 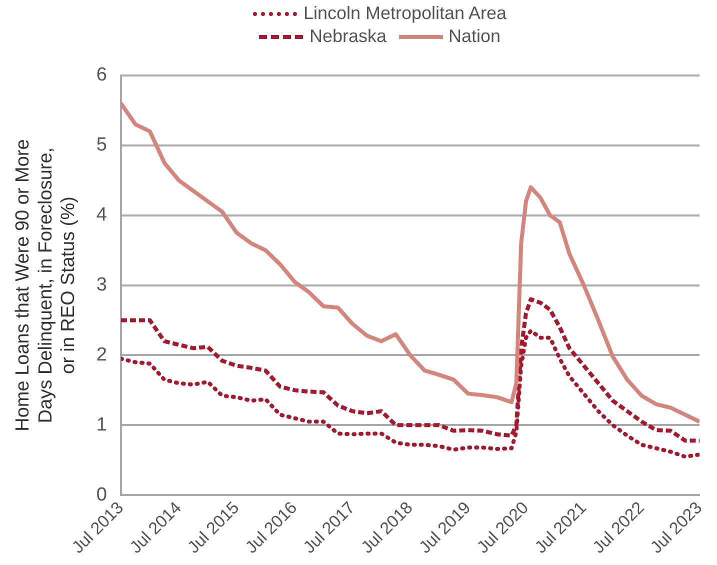 What do you see at coordinates (101, 355) in the screenshot?
I see `y-tick-label: 2` at bounding box center [101, 355].